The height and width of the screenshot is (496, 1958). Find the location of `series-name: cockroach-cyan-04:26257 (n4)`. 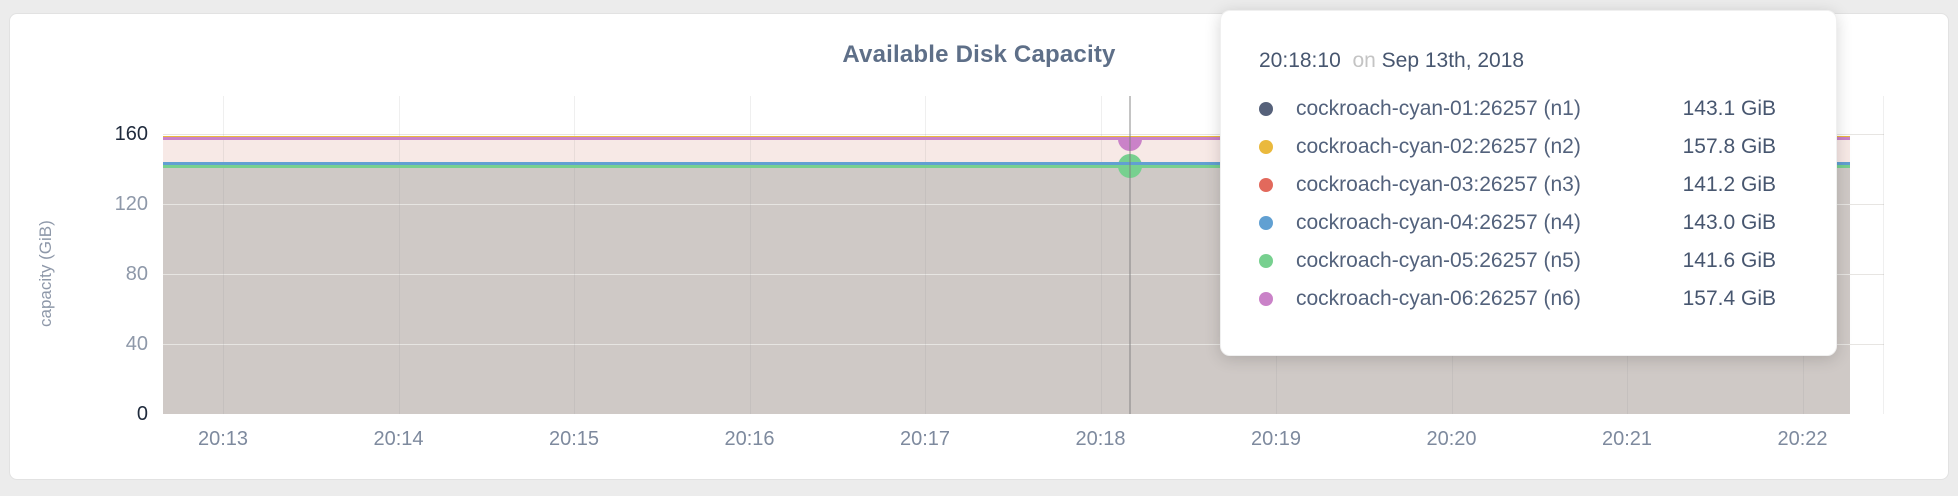

series-name: cockroach-cyan-04:26257 (n4) is located at coordinates (1438, 222).